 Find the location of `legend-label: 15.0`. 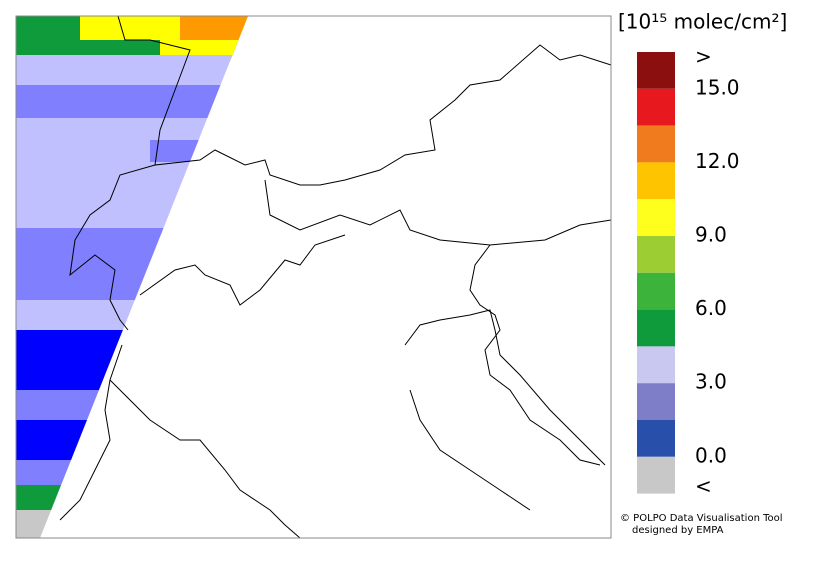

legend-label: 15.0 is located at coordinates (717, 87).